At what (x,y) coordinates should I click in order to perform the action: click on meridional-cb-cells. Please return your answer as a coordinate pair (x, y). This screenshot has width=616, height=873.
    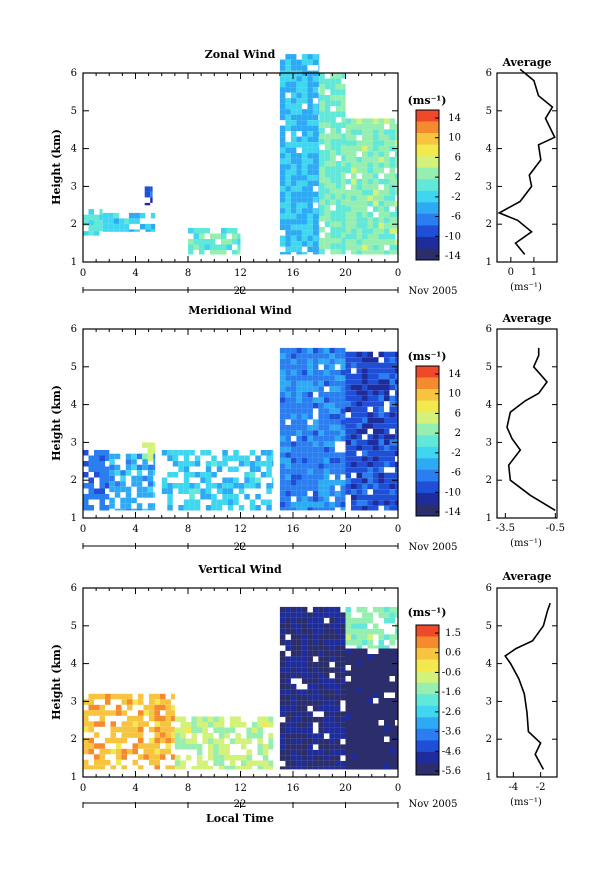
    Looking at the image, I should click on (427, 441).